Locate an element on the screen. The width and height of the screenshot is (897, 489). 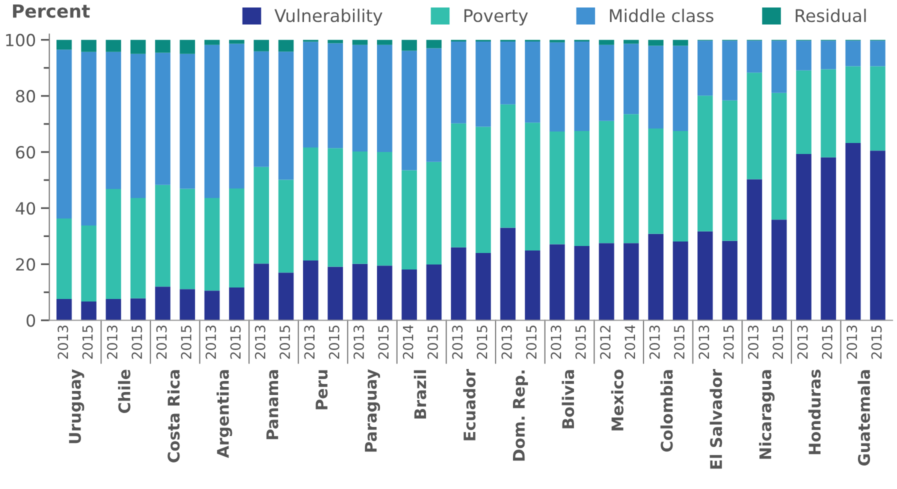
text: Peru is located at coordinates (322, 390).